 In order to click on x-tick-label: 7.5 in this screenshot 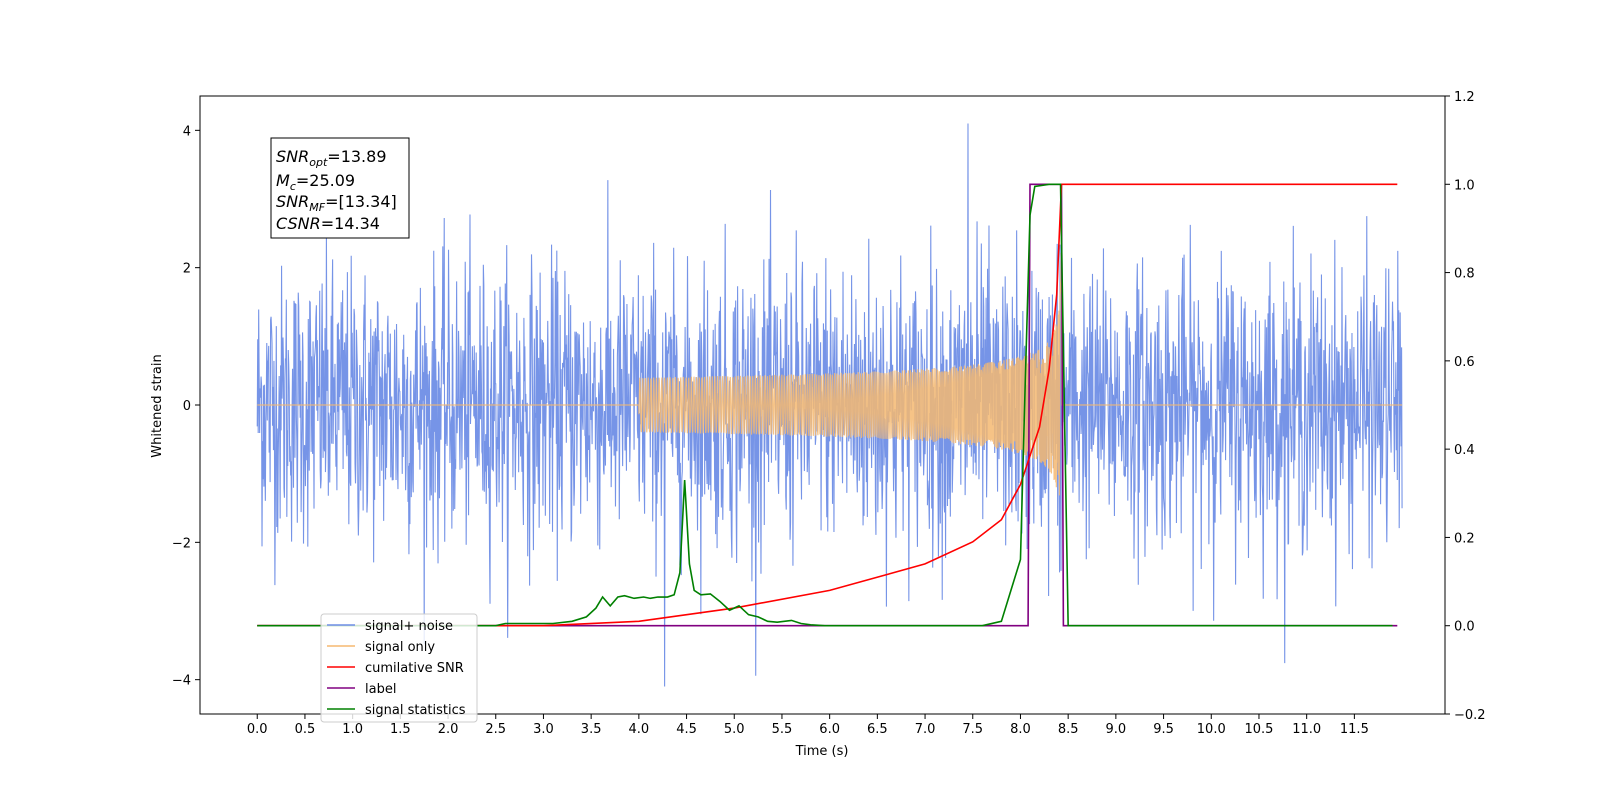, I will do `click(972, 729)`.